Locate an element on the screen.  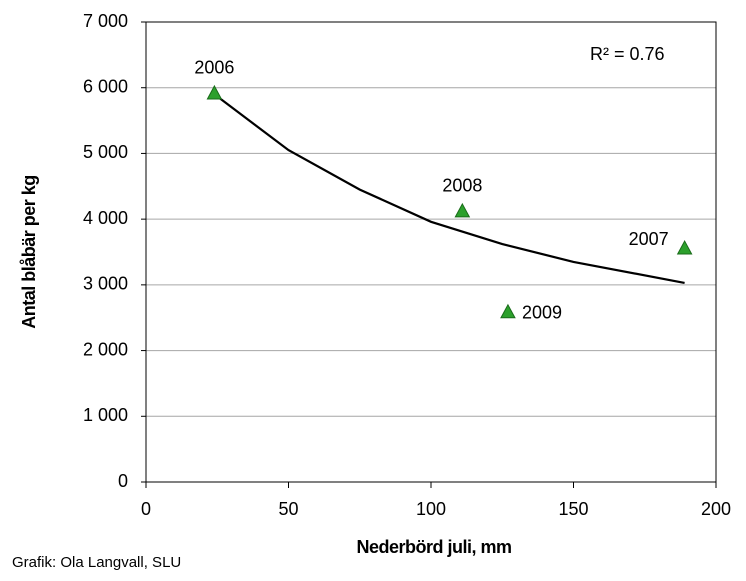
point-label: 2007 is located at coordinates (649, 239).